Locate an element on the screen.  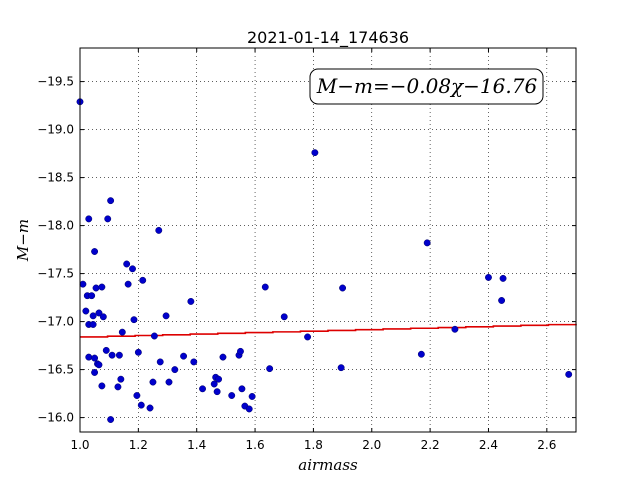
y-axis-label: M−m is located at coordinates (23, 240).